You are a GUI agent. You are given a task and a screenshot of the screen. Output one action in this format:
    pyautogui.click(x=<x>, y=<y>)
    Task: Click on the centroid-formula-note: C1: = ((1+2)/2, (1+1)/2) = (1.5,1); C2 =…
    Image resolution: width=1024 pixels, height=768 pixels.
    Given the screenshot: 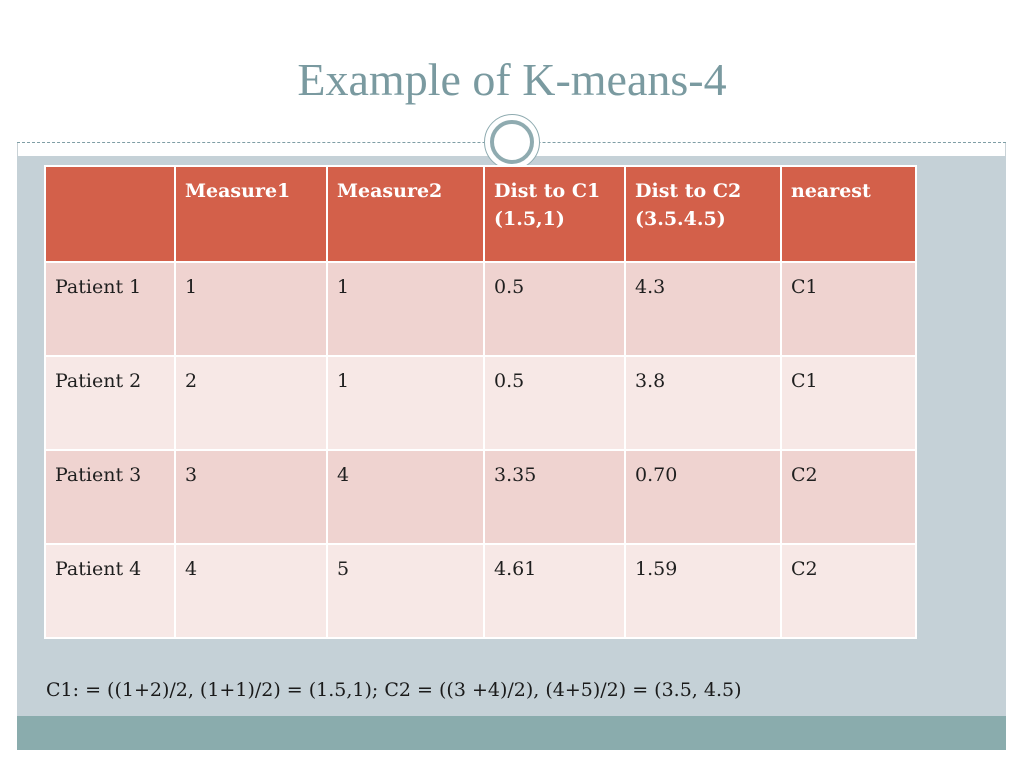 What is the action you would take?
    pyautogui.click(x=394, y=690)
    